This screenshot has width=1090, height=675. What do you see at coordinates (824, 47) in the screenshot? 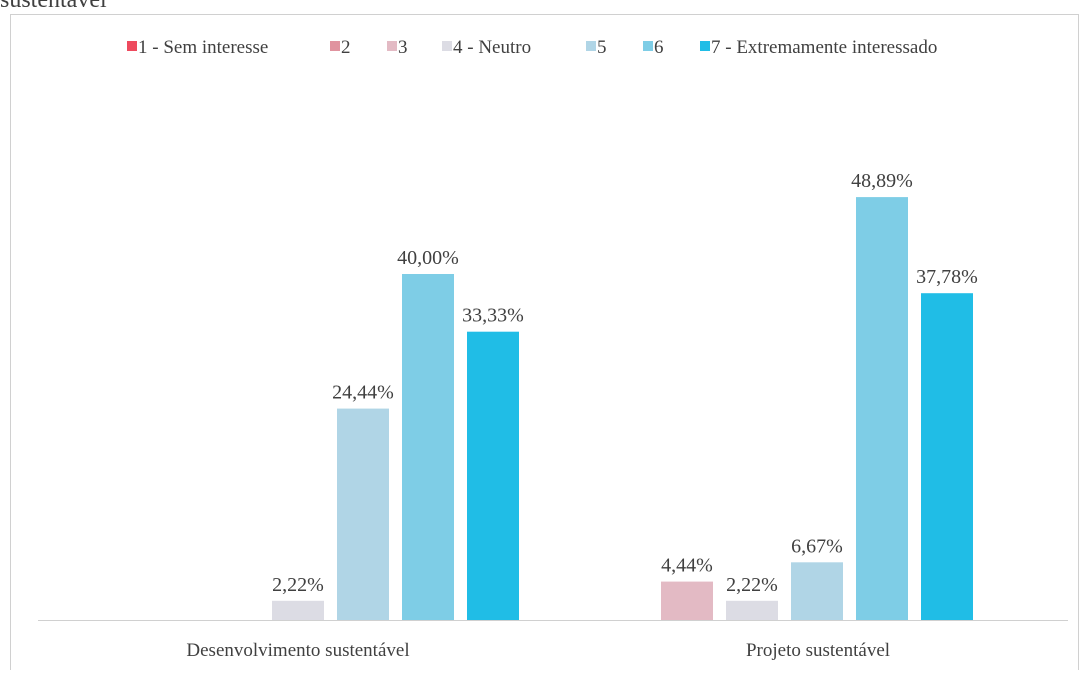
I see `legend-label: 7 - Extremamente interessado` at bounding box center [824, 47].